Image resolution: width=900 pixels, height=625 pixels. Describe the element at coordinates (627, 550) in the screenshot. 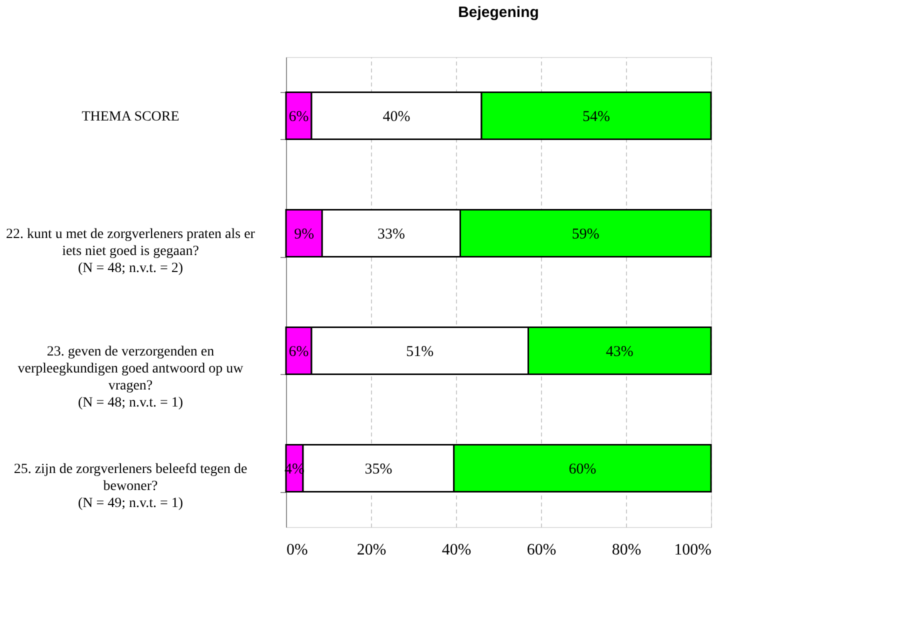

I see `x-tick-label: 80%` at that location.